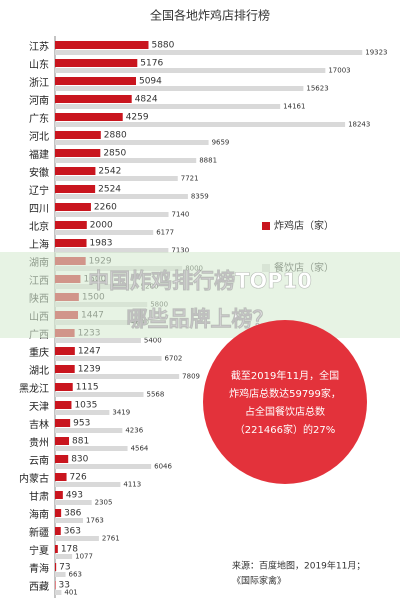  What do you see at coordinates (39, 532) in the screenshot?
I see `y-tick-label: 新疆` at bounding box center [39, 532].